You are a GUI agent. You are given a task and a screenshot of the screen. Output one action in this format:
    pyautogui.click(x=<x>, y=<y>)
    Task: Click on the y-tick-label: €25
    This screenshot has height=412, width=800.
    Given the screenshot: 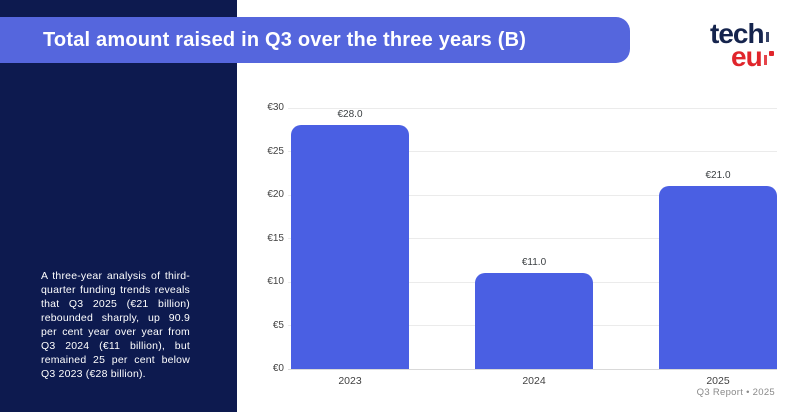 What is the action you would take?
    pyautogui.click(x=275, y=151)
    